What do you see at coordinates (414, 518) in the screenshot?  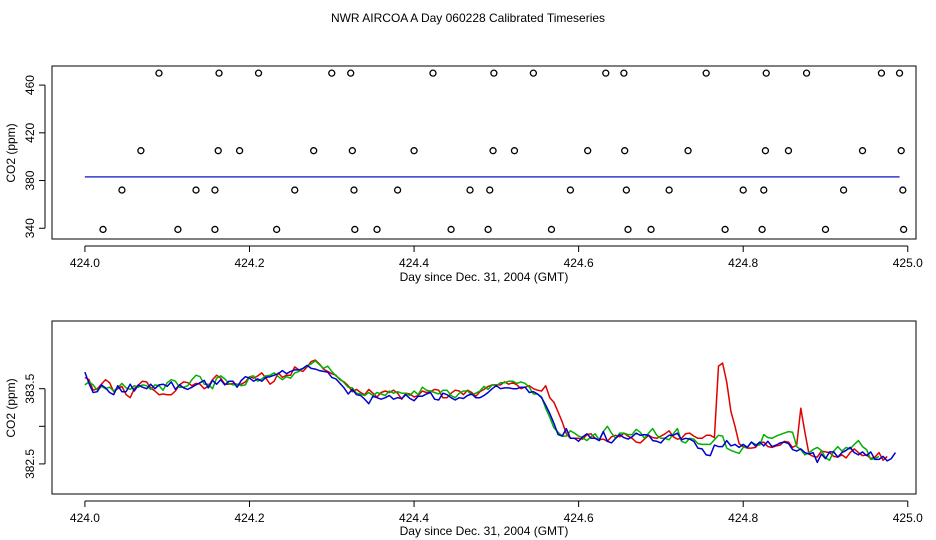 I see `bottom-x-tick-label: 424.4` at bounding box center [414, 518].